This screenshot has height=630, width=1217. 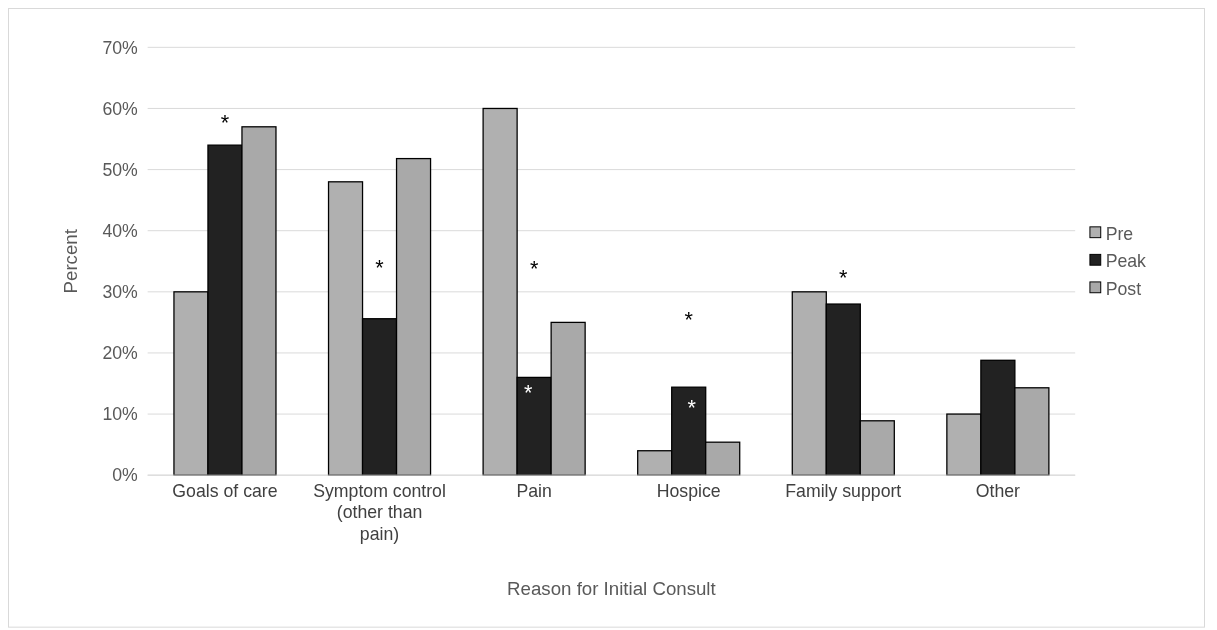 What do you see at coordinates (843, 490) in the screenshot?
I see `x-tick-label: Family support` at bounding box center [843, 490].